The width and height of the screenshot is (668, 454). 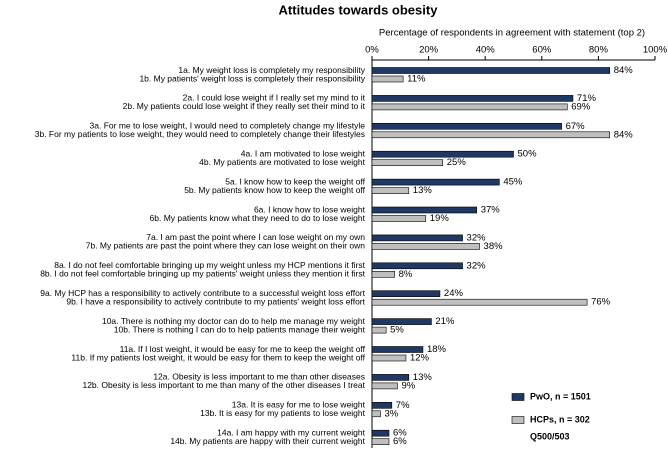 I want to click on category-label: 13a. It is easy for me to lose weight, so click(x=299, y=405).